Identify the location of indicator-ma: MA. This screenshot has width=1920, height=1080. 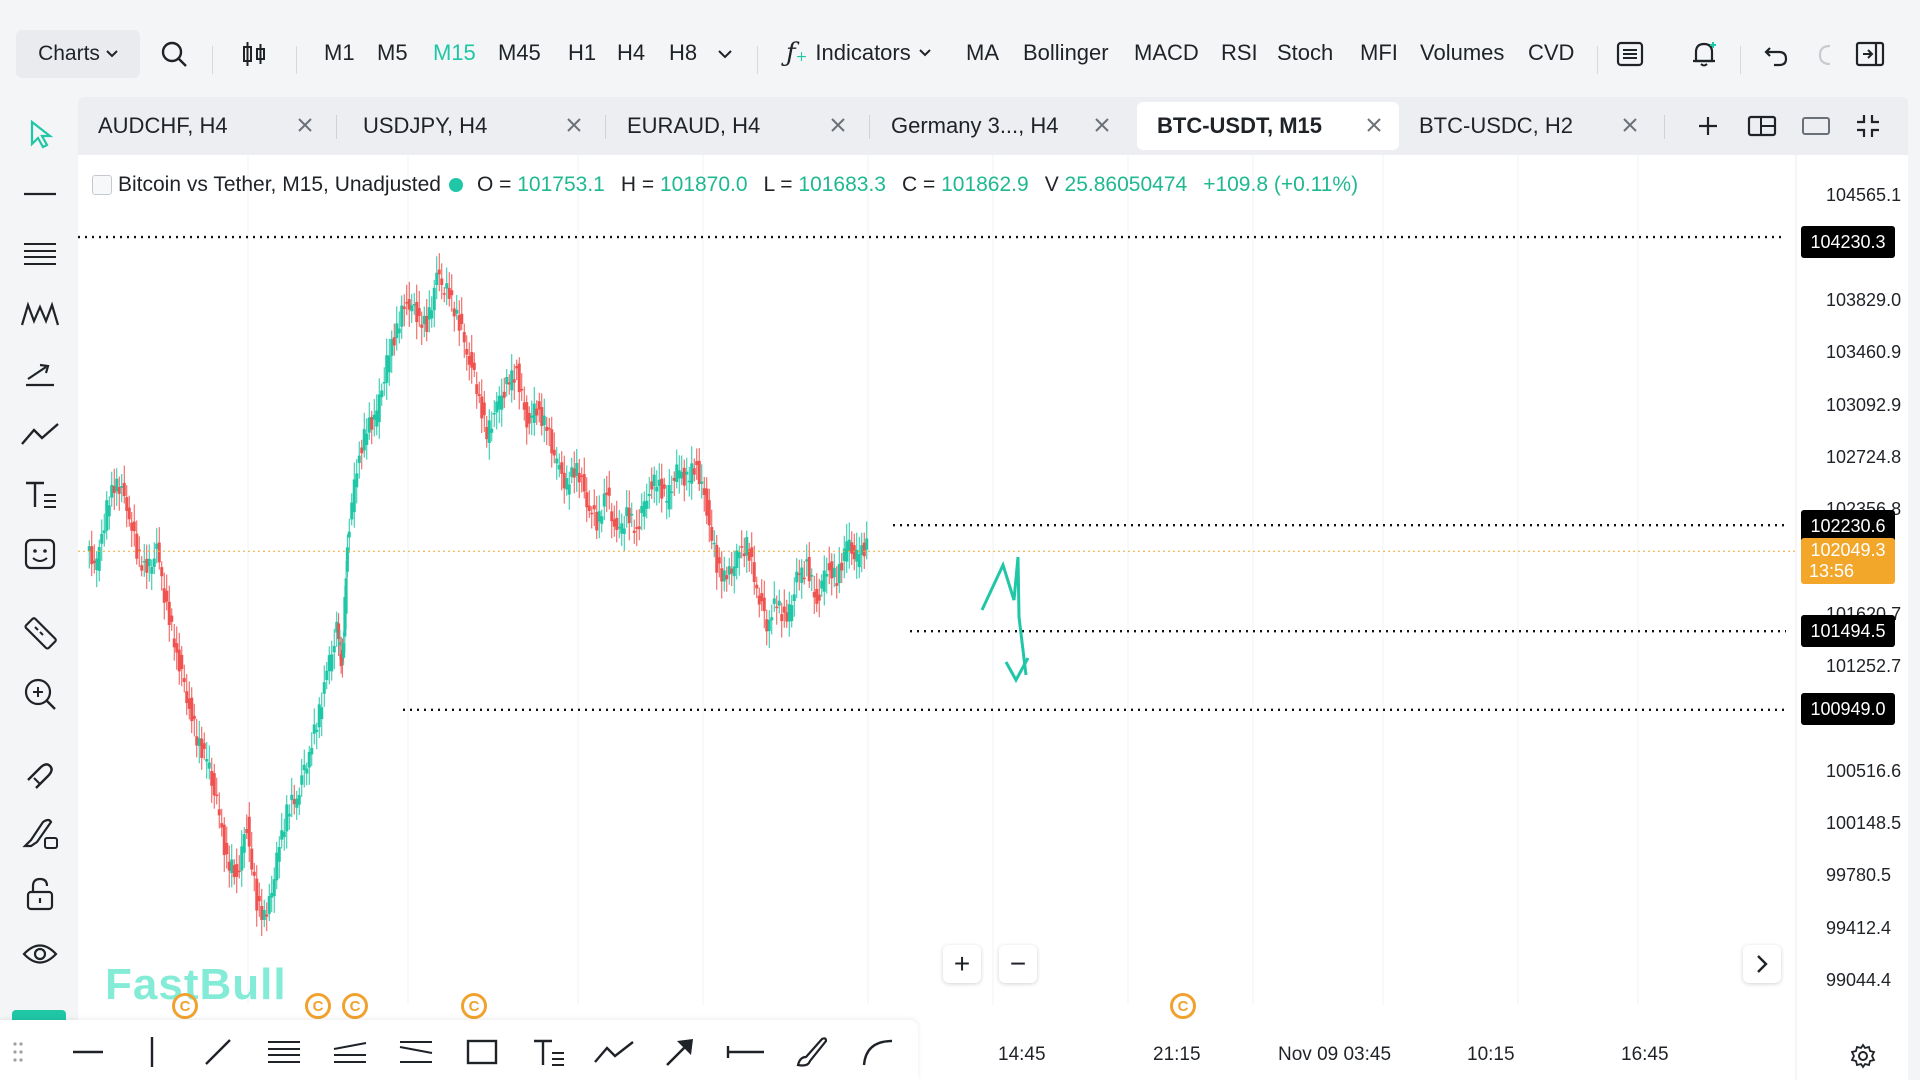
(982, 52).